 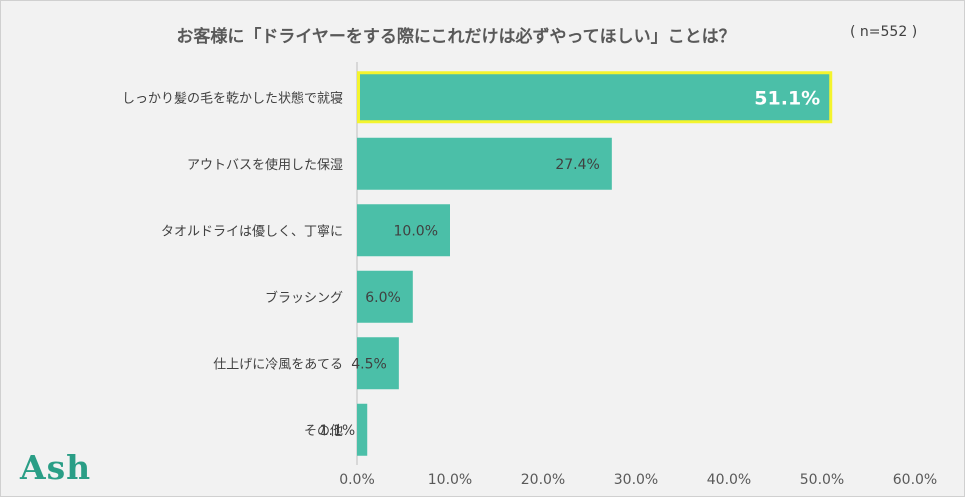 What do you see at coordinates (729, 480) in the screenshot?
I see `x-tick-label-4: 40.0%` at bounding box center [729, 480].